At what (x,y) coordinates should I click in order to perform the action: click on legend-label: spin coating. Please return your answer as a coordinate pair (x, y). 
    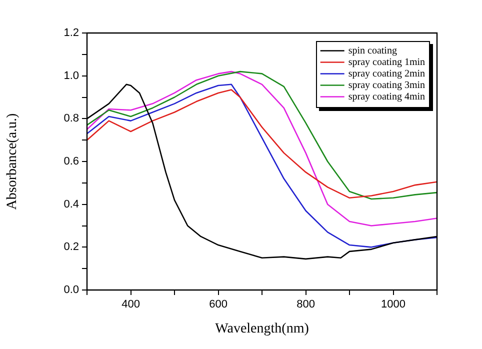
    Looking at the image, I should click on (372, 50).